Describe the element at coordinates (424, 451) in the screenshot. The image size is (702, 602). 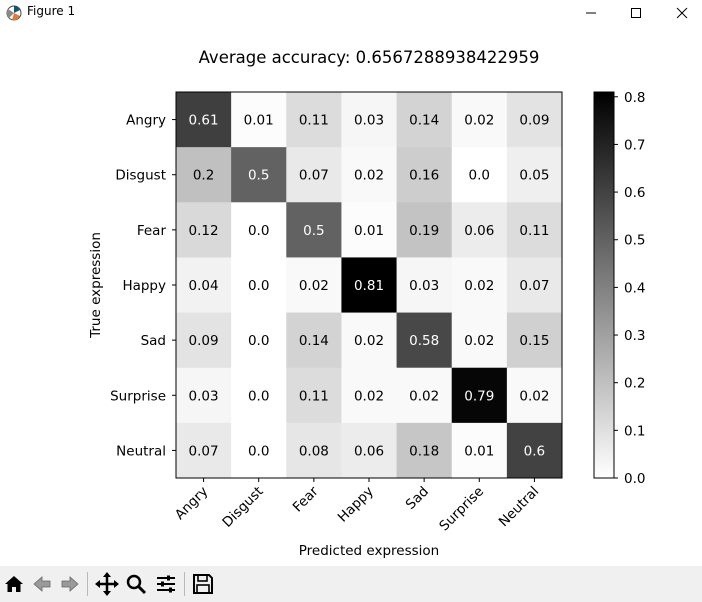
I see `cell-value-label: 0.18` at that location.